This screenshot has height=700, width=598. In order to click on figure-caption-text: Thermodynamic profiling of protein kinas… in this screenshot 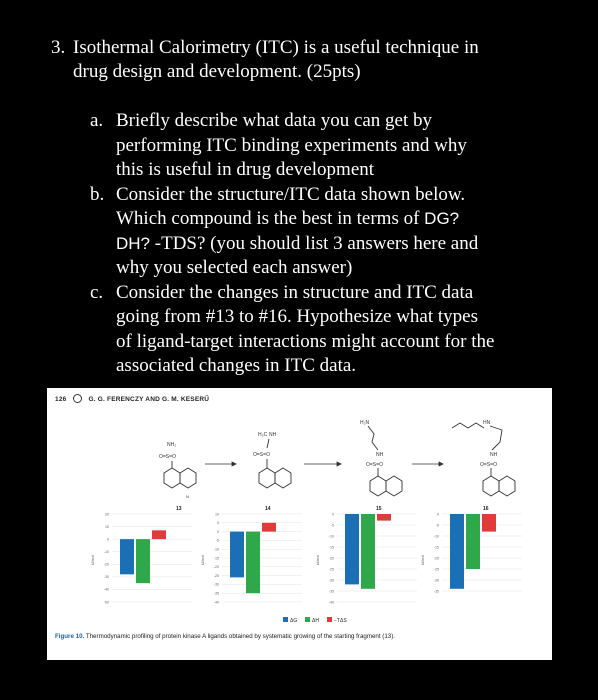, I will do `click(240, 636)`.